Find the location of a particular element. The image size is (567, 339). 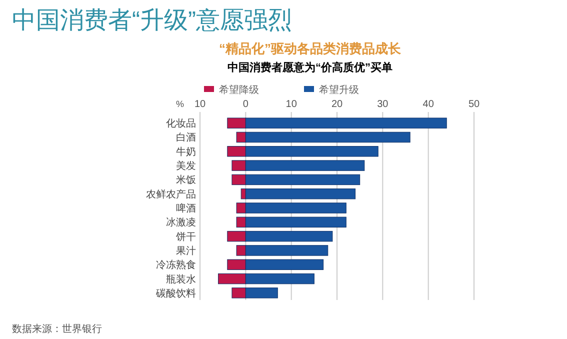

y-tick-label: 瓶装水 is located at coordinates (181, 279).